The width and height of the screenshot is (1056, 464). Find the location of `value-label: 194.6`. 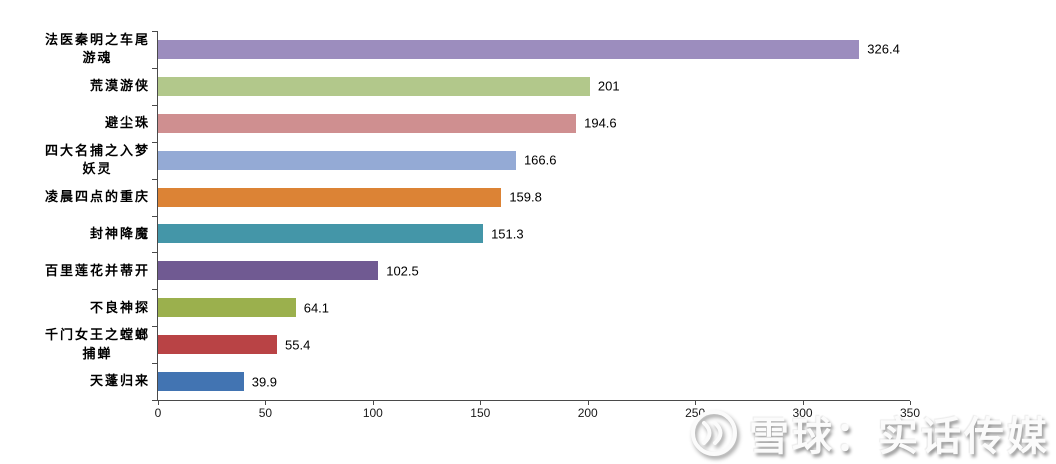

value-label: 194.6 is located at coordinates (600, 123).